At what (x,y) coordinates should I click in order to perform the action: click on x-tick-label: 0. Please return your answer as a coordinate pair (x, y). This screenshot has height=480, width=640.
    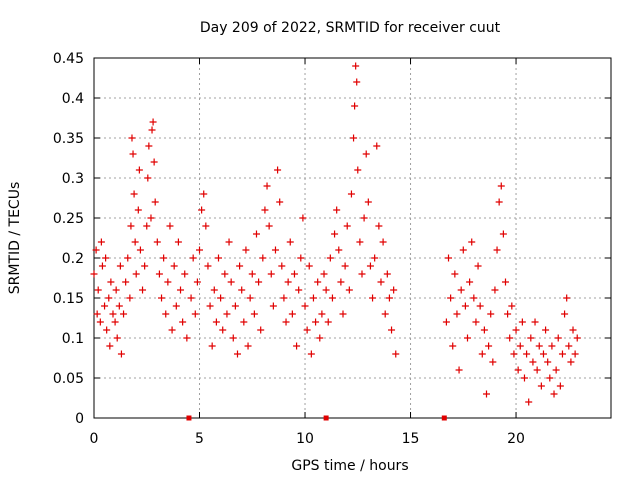
    Looking at the image, I should click on (94, 439).